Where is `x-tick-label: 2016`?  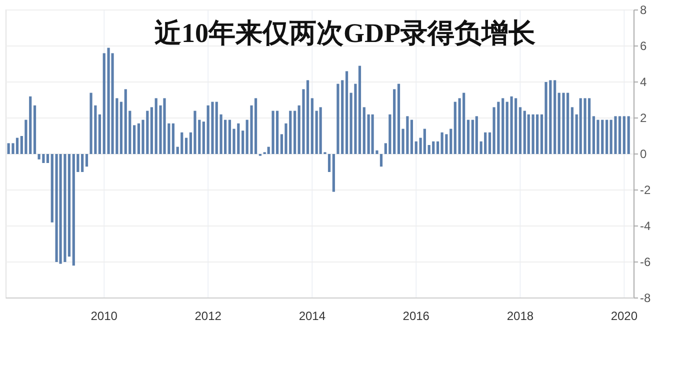
x-tick-label: 2016 is located at coordinates (416, 316).